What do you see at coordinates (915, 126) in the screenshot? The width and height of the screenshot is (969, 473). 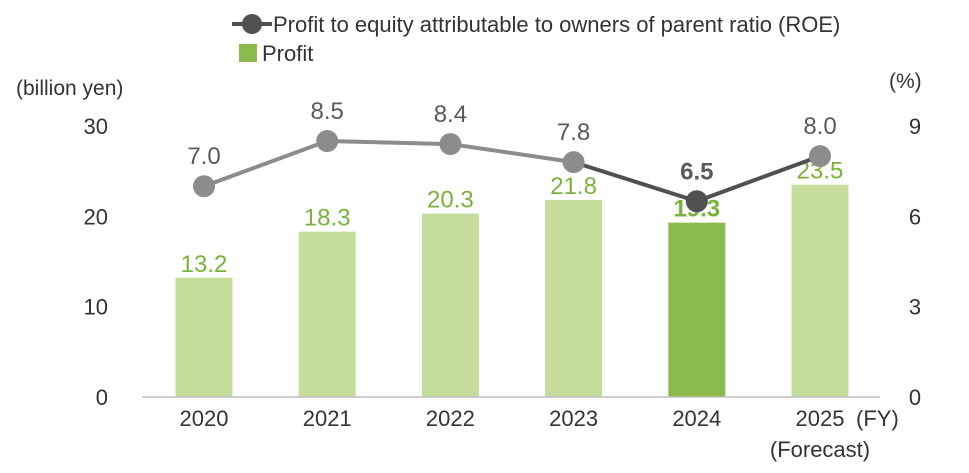 I see `right-axis-tick: 9` at bounding box center [915, 126].